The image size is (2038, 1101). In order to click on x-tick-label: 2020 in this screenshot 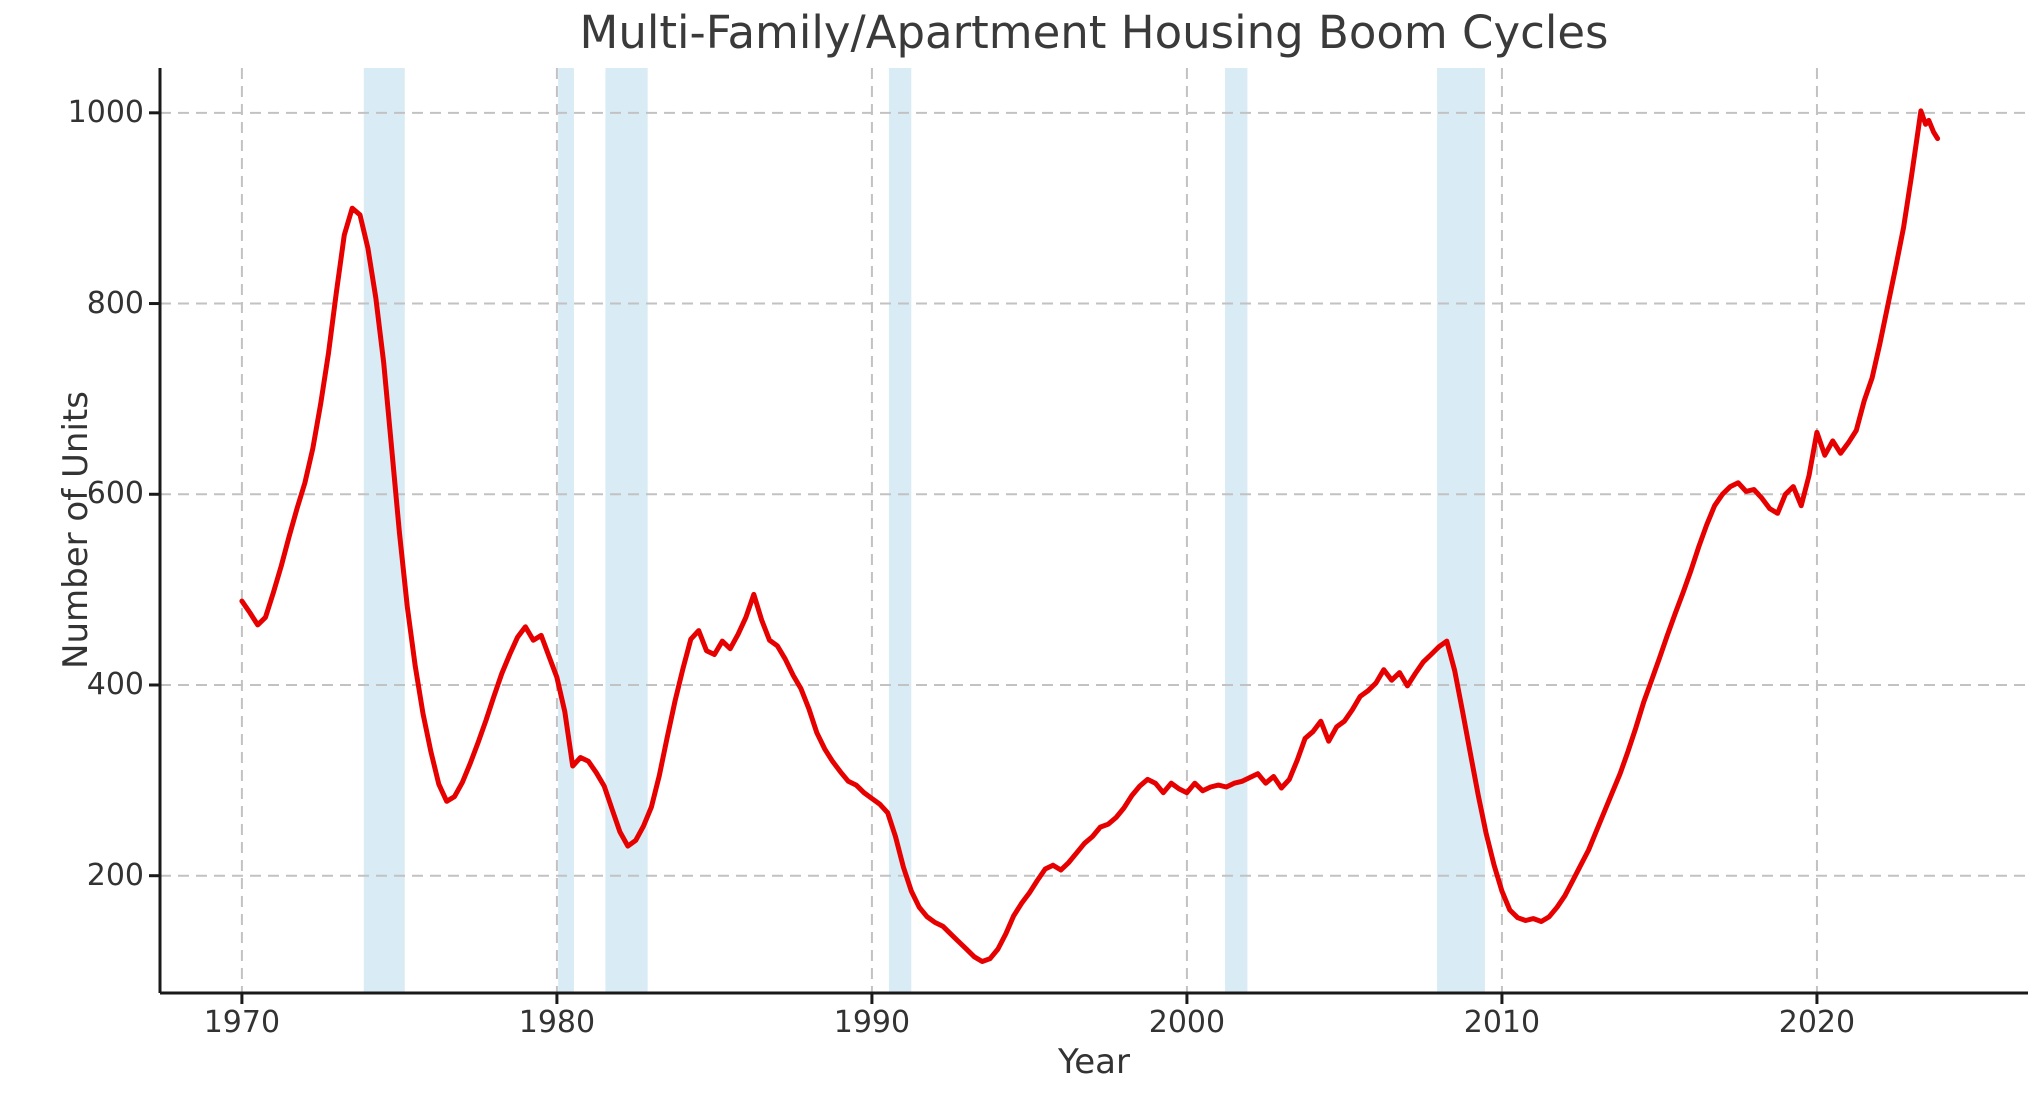, I will do `click(1817, 1022)`.